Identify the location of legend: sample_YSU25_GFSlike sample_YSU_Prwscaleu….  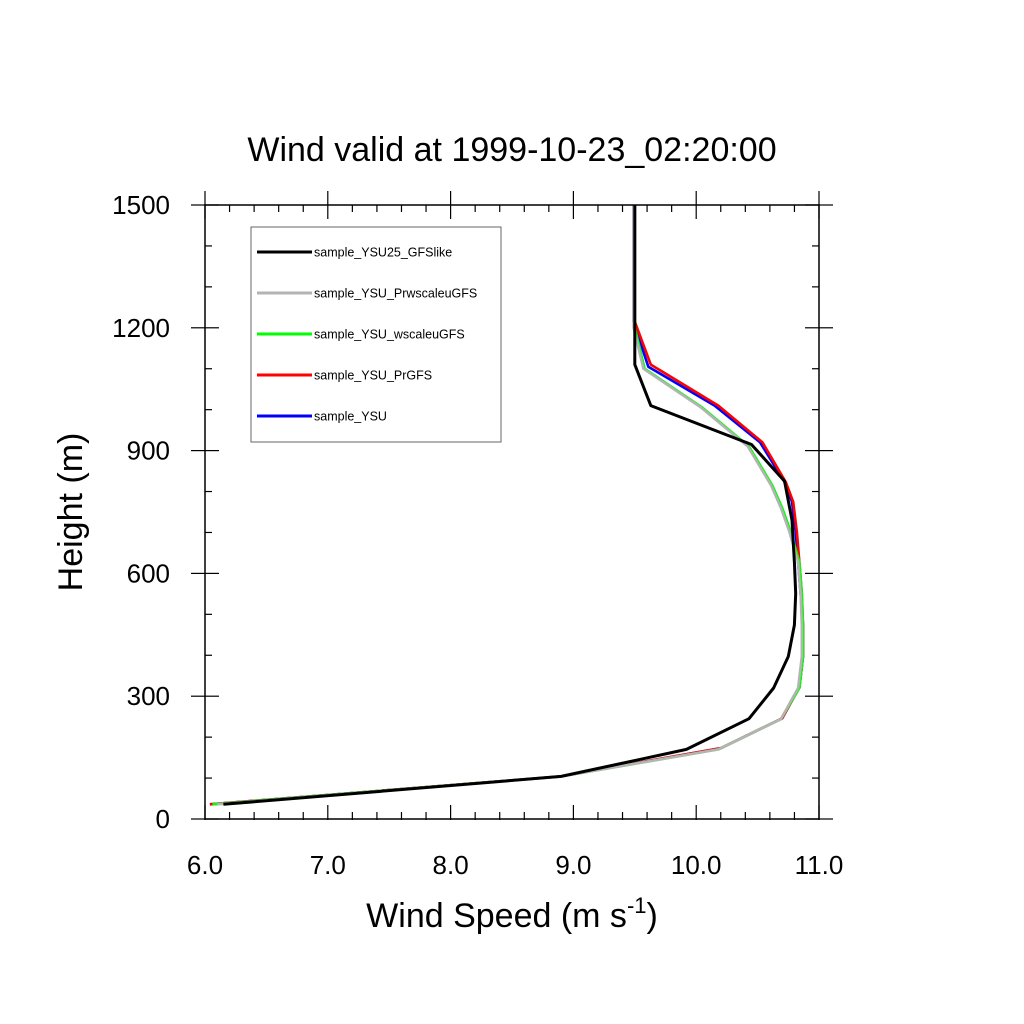
(376, 334).